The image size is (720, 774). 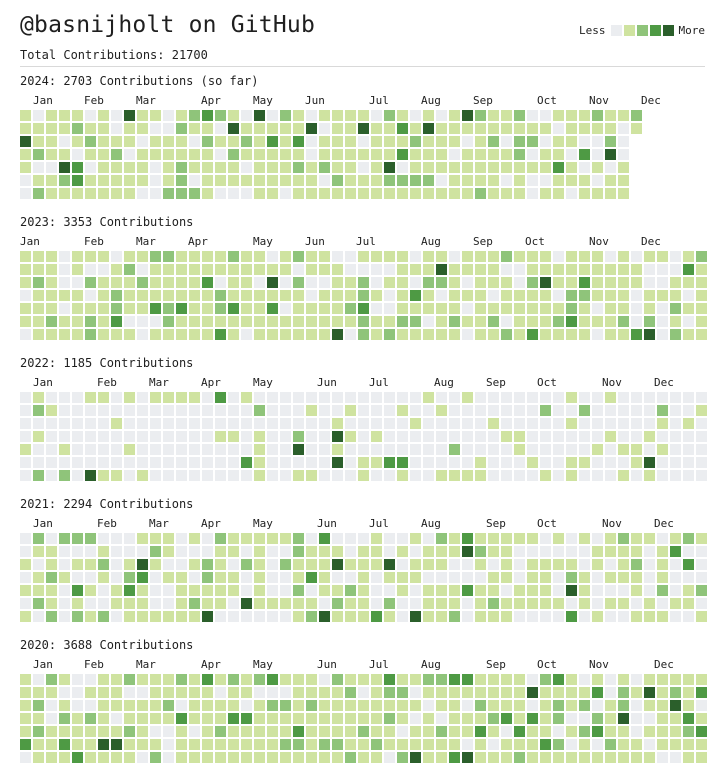 I want to click on divider, so click(x=362, y=66).